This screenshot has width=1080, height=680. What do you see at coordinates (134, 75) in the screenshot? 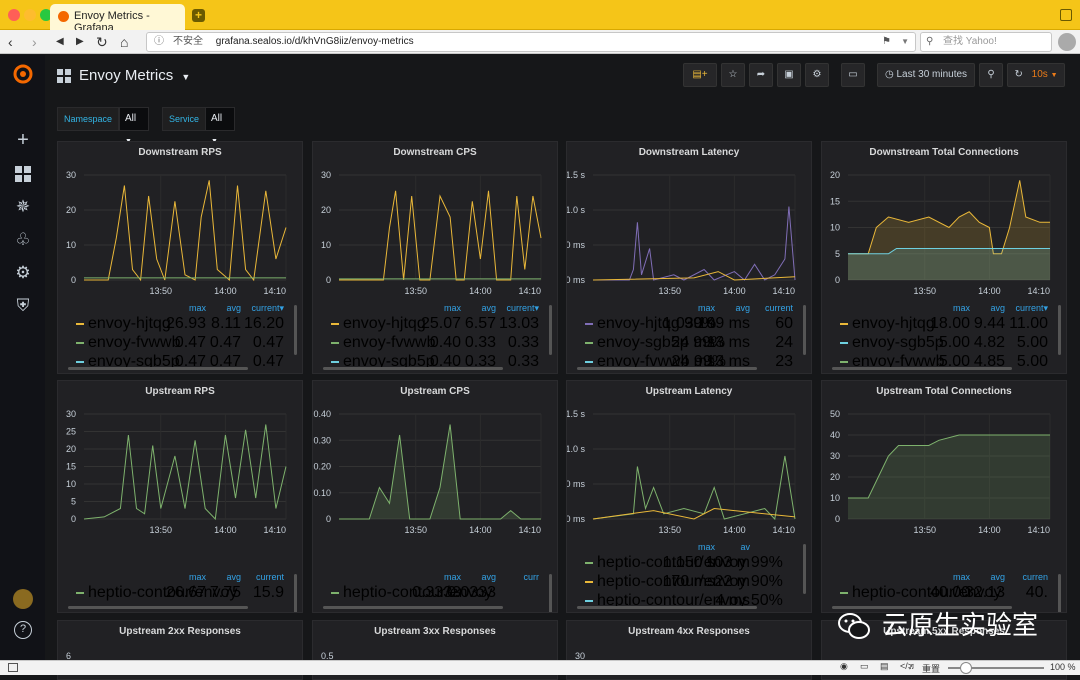
I see `dashboard-title: Envoy Metrics ▼` at bounding box center [134, 75].